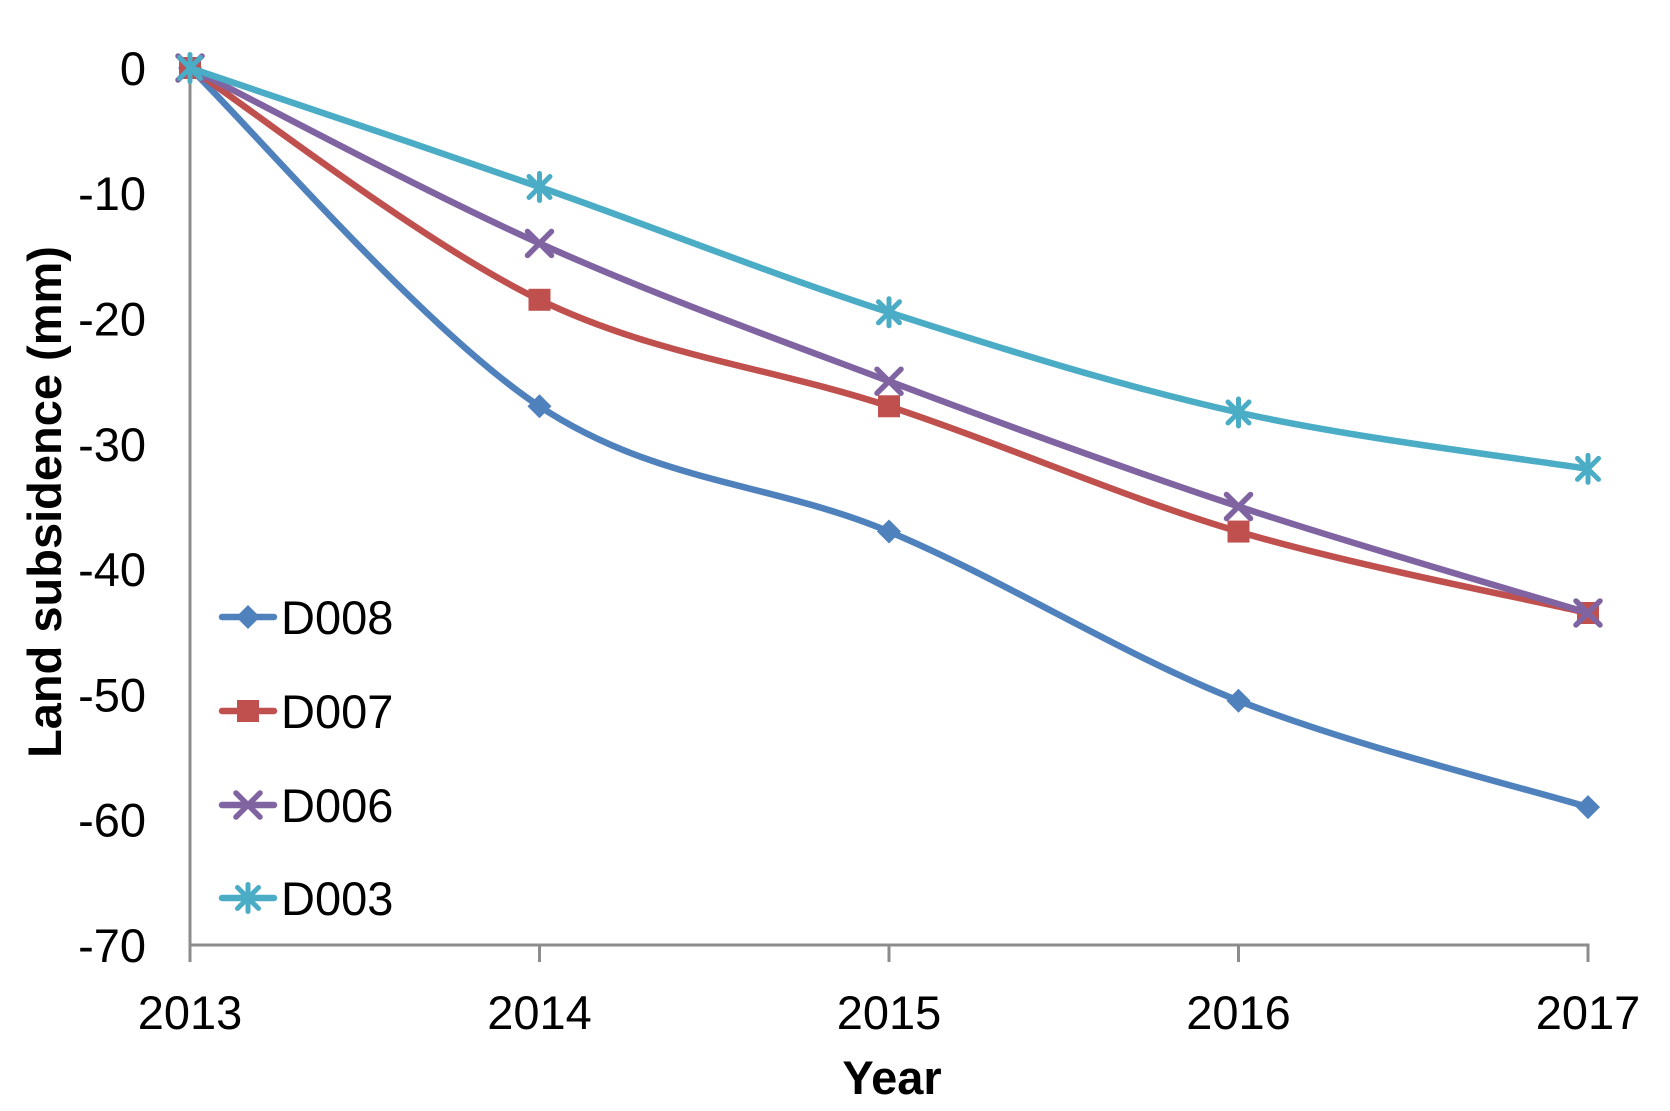 This screenshot has width=1670, height=1111. What do you see at coordinates (539, 243) in the screenshot?
I see `marker-D006-2014` at bounding box center [539, 243].